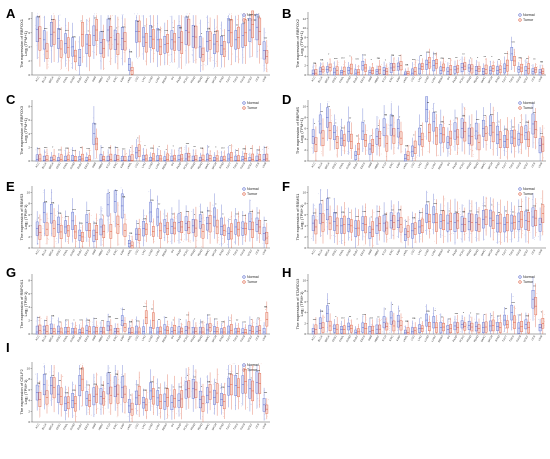 The height and width of the screenshot is (459, 550). What do you see at coordinates (286, 272) in the screenshot?
I see `panel-letter: H` at bounding box center [286, 272].